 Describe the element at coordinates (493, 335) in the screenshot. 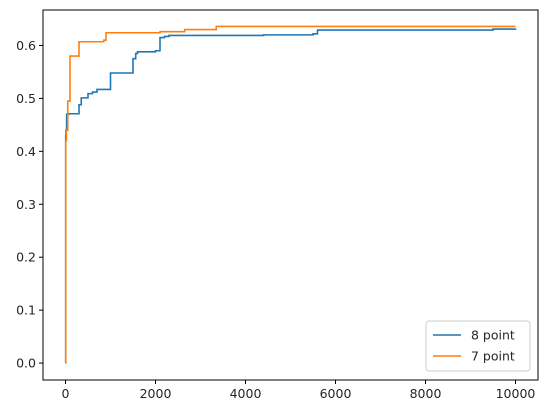

I see `legend-label-1: 8 point` at that location.